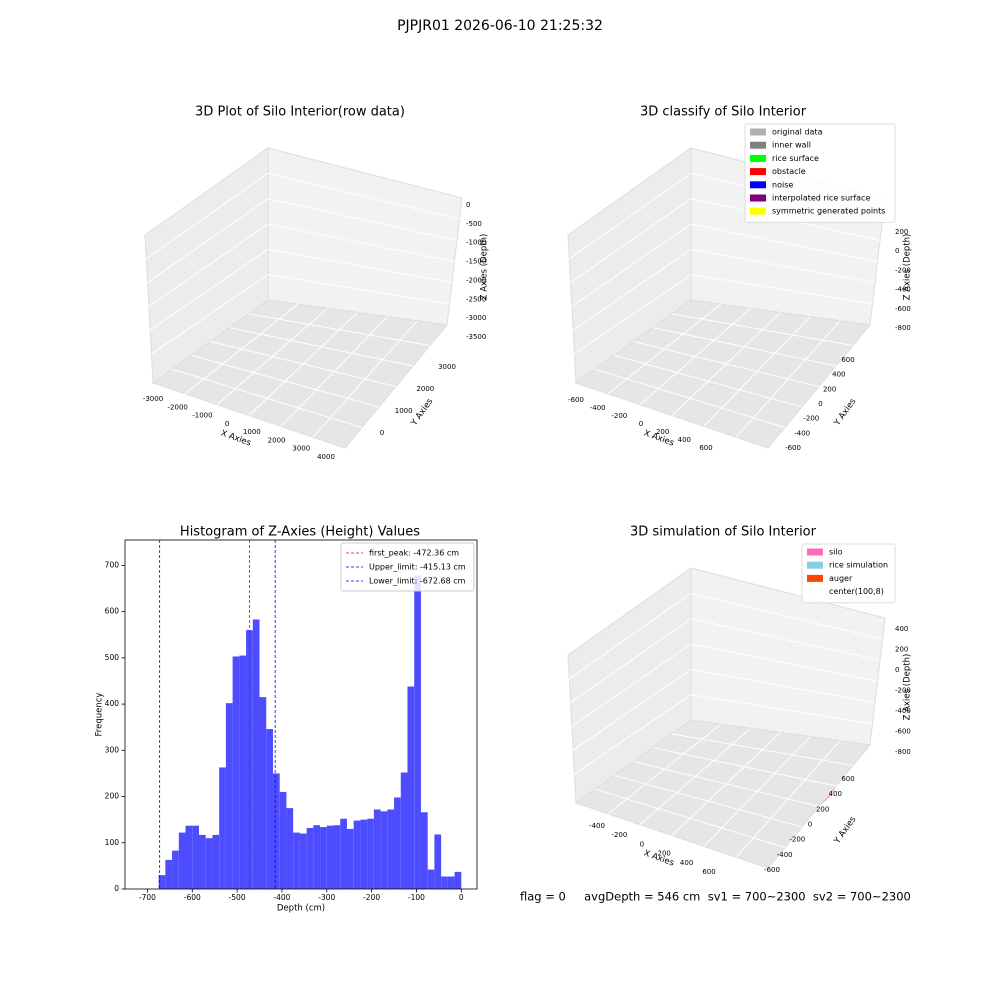 Image resolution: width=1000 pixels, height=1004 pixels. Describe the element at coordinates (856, 591) in the screenshot. I see `legend-label: center(100,8)` at that location.